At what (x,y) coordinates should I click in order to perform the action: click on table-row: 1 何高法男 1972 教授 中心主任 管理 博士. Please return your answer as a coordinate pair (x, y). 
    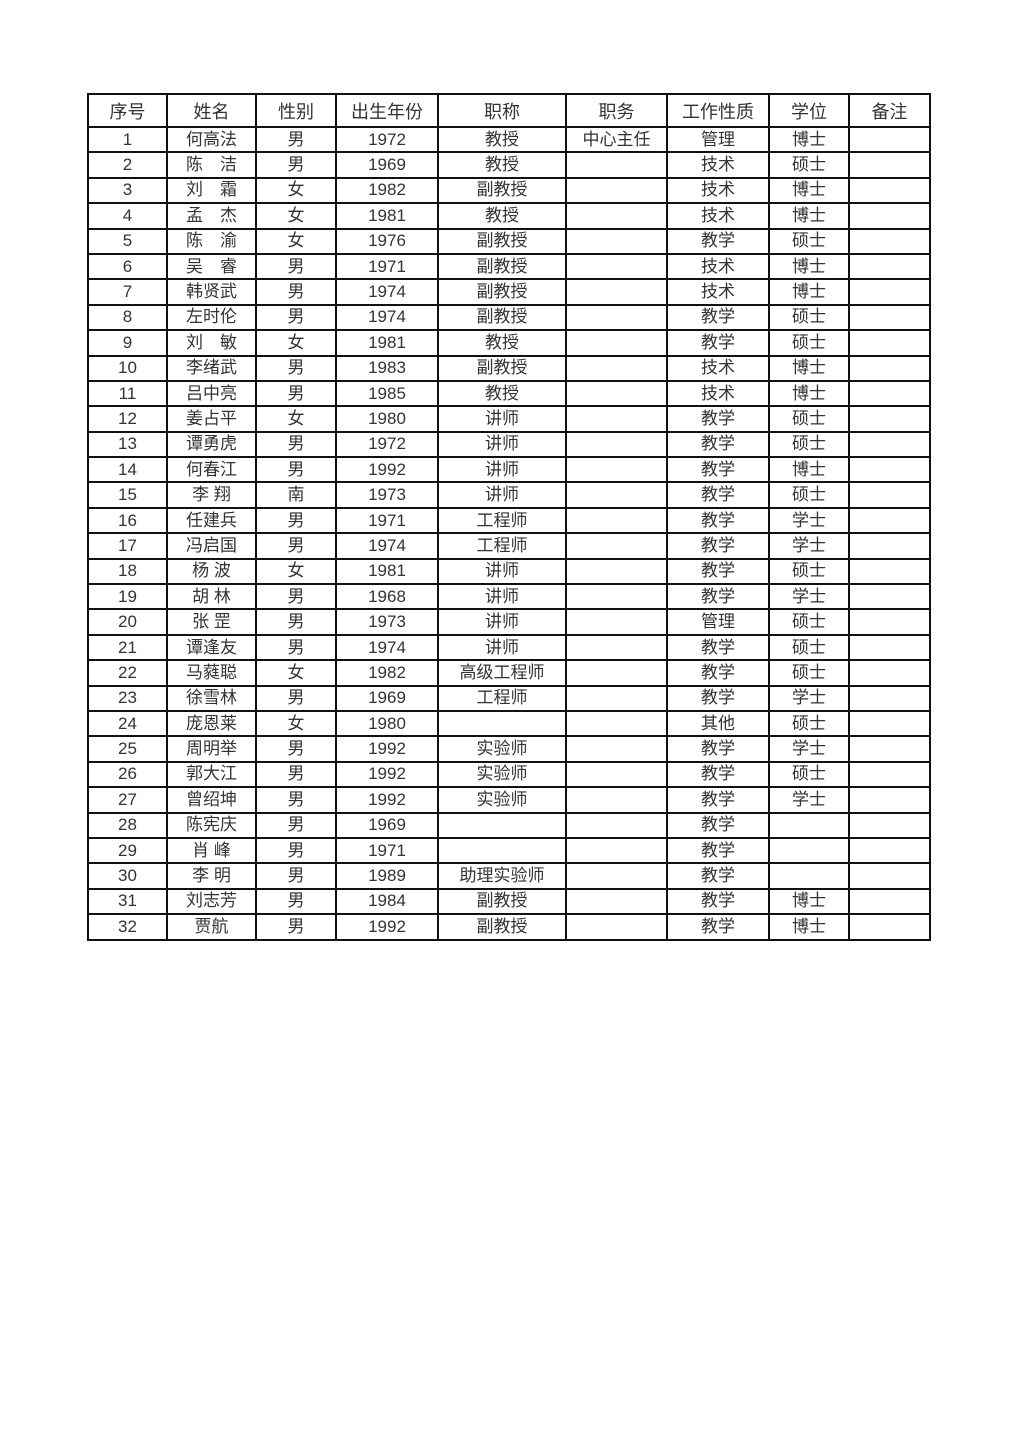
    Looking at the image, I should click on (509, 139).